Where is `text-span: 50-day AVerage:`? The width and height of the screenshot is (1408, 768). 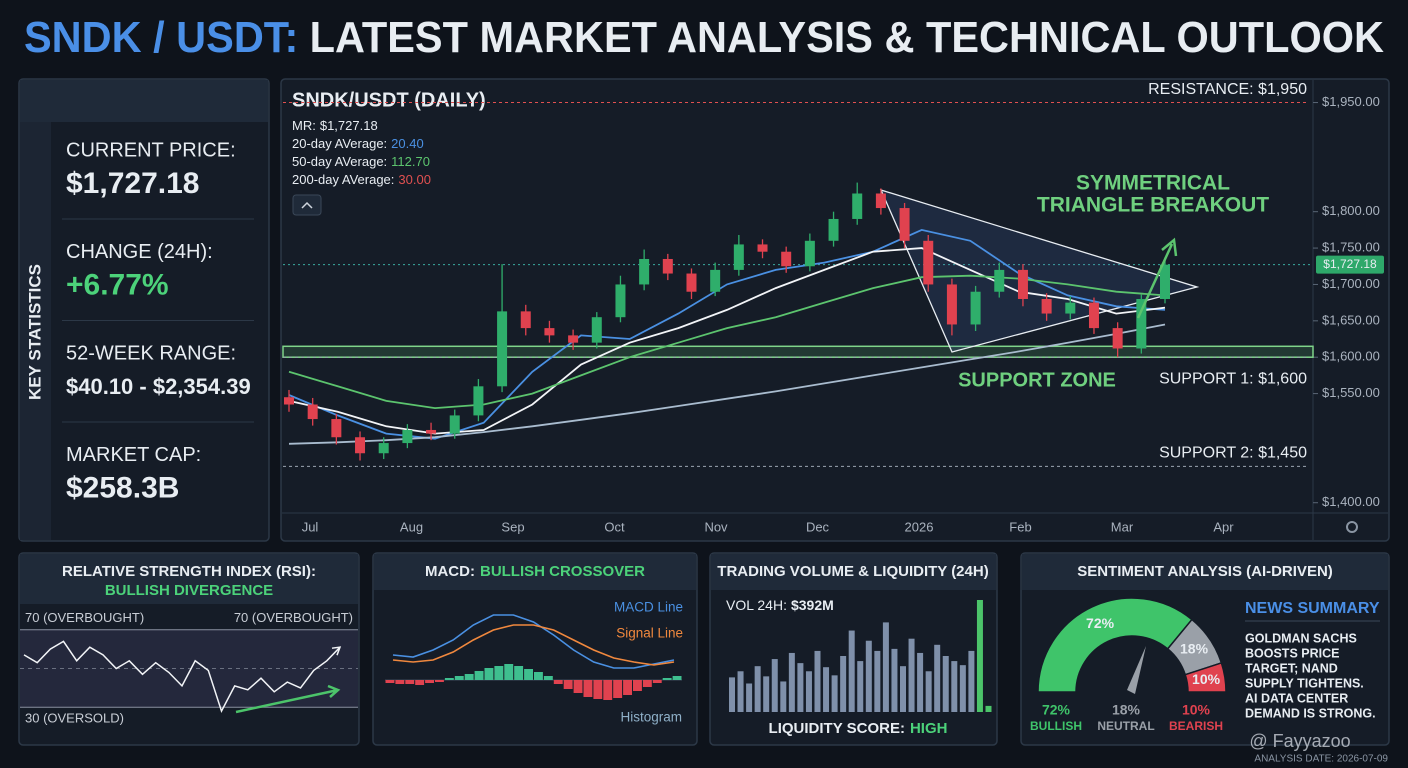 text-span: 50-day AVerage: is located at coordinates (339, 161).